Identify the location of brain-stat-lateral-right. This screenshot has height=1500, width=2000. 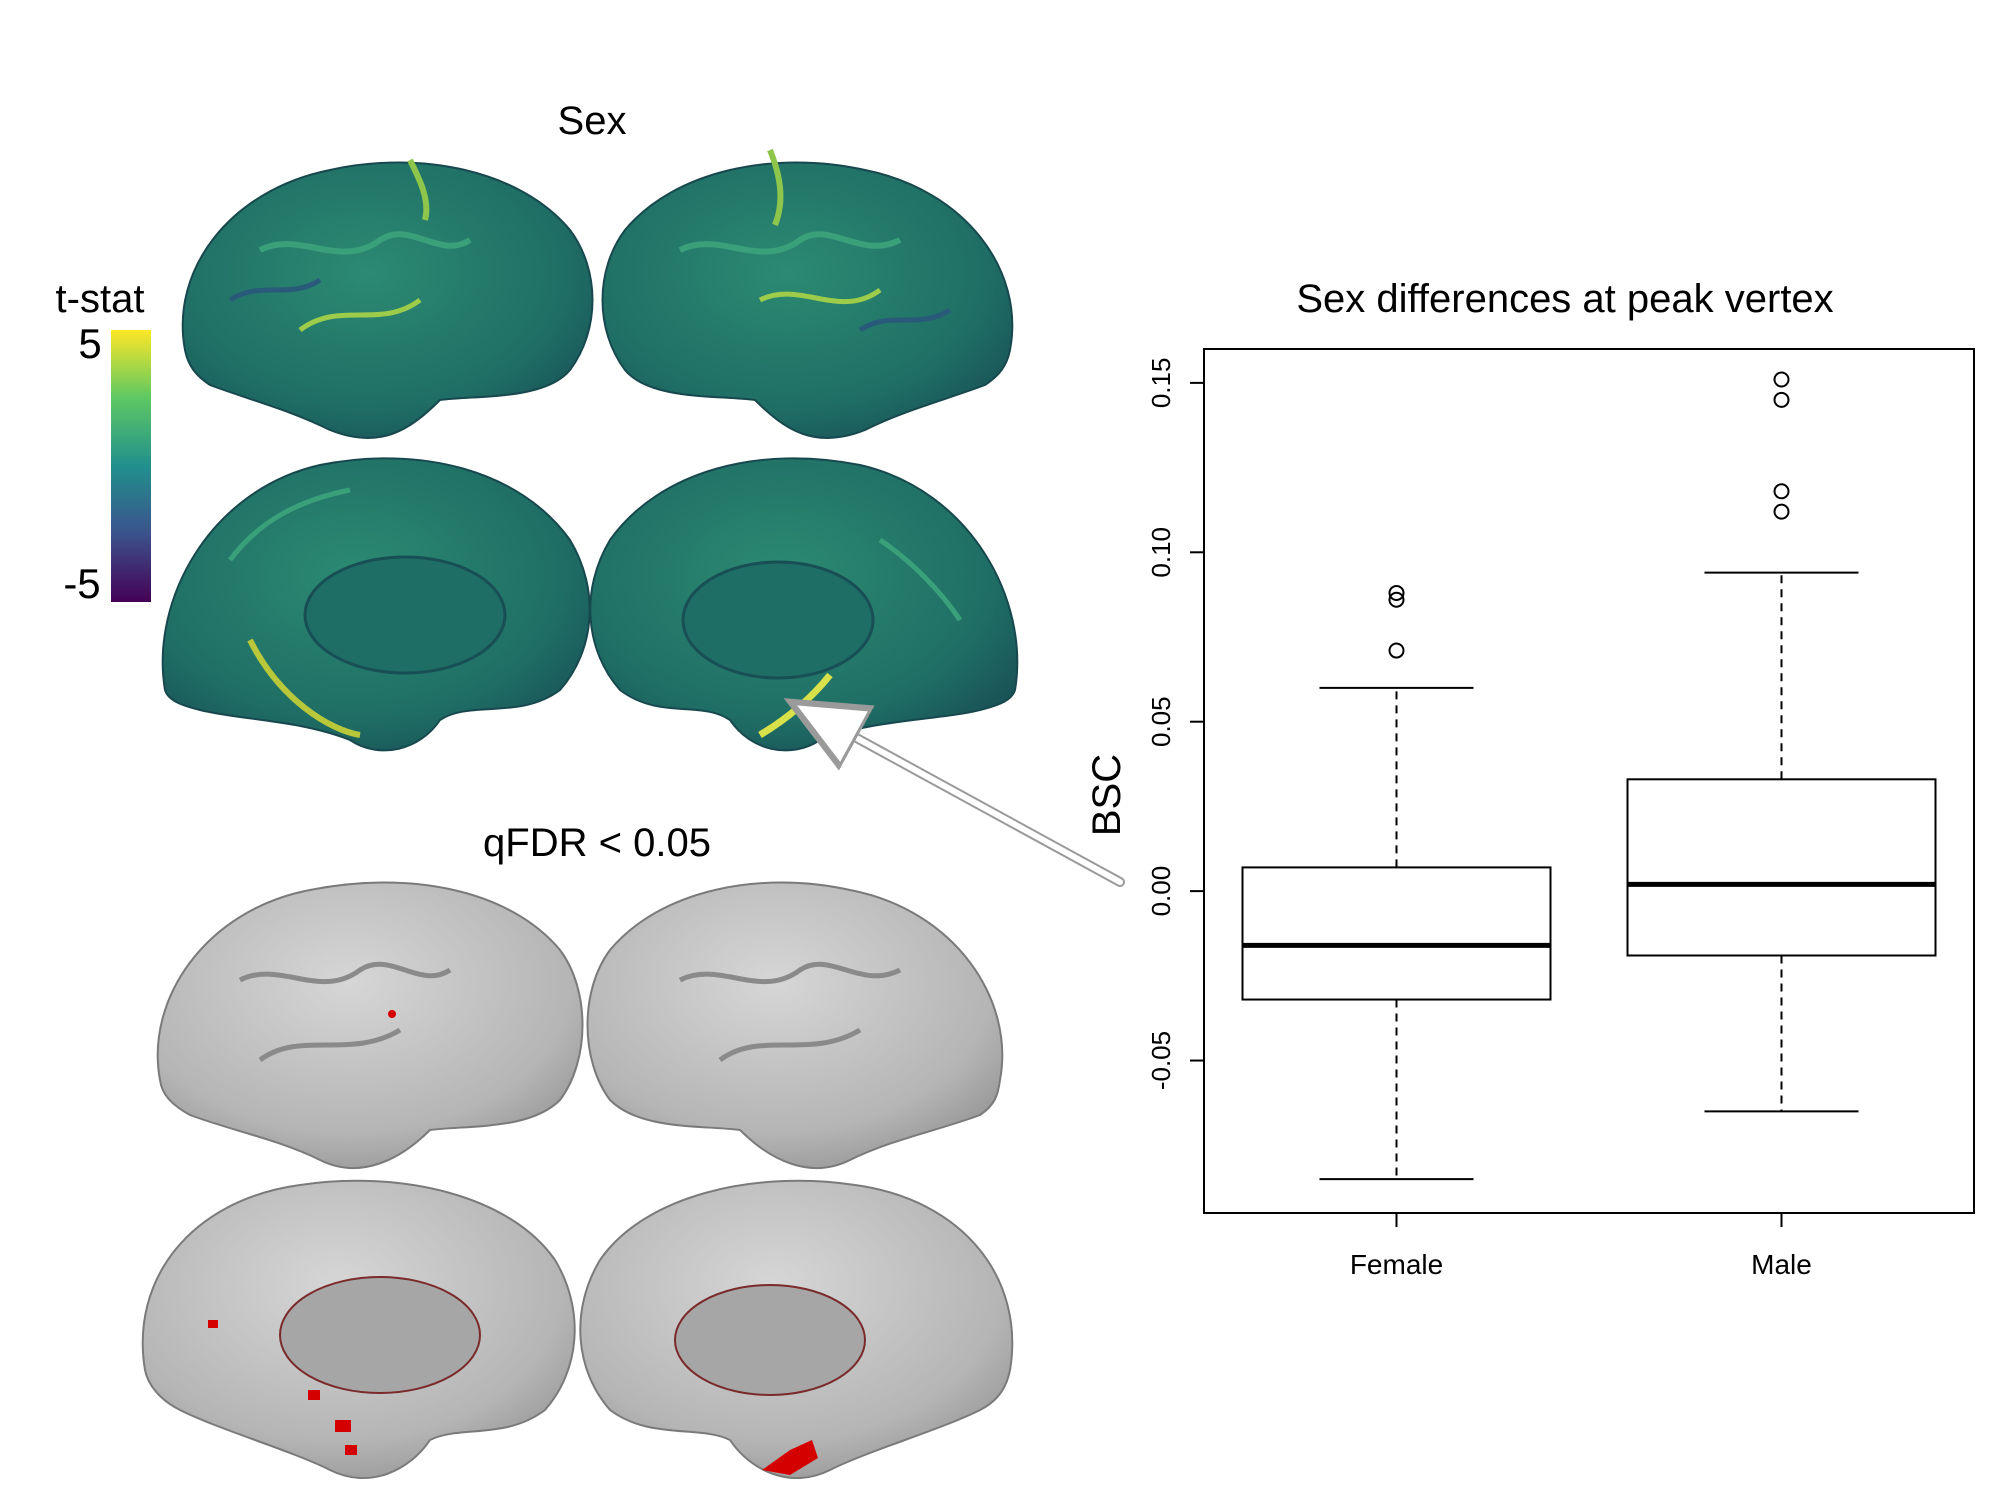
(807, 293).